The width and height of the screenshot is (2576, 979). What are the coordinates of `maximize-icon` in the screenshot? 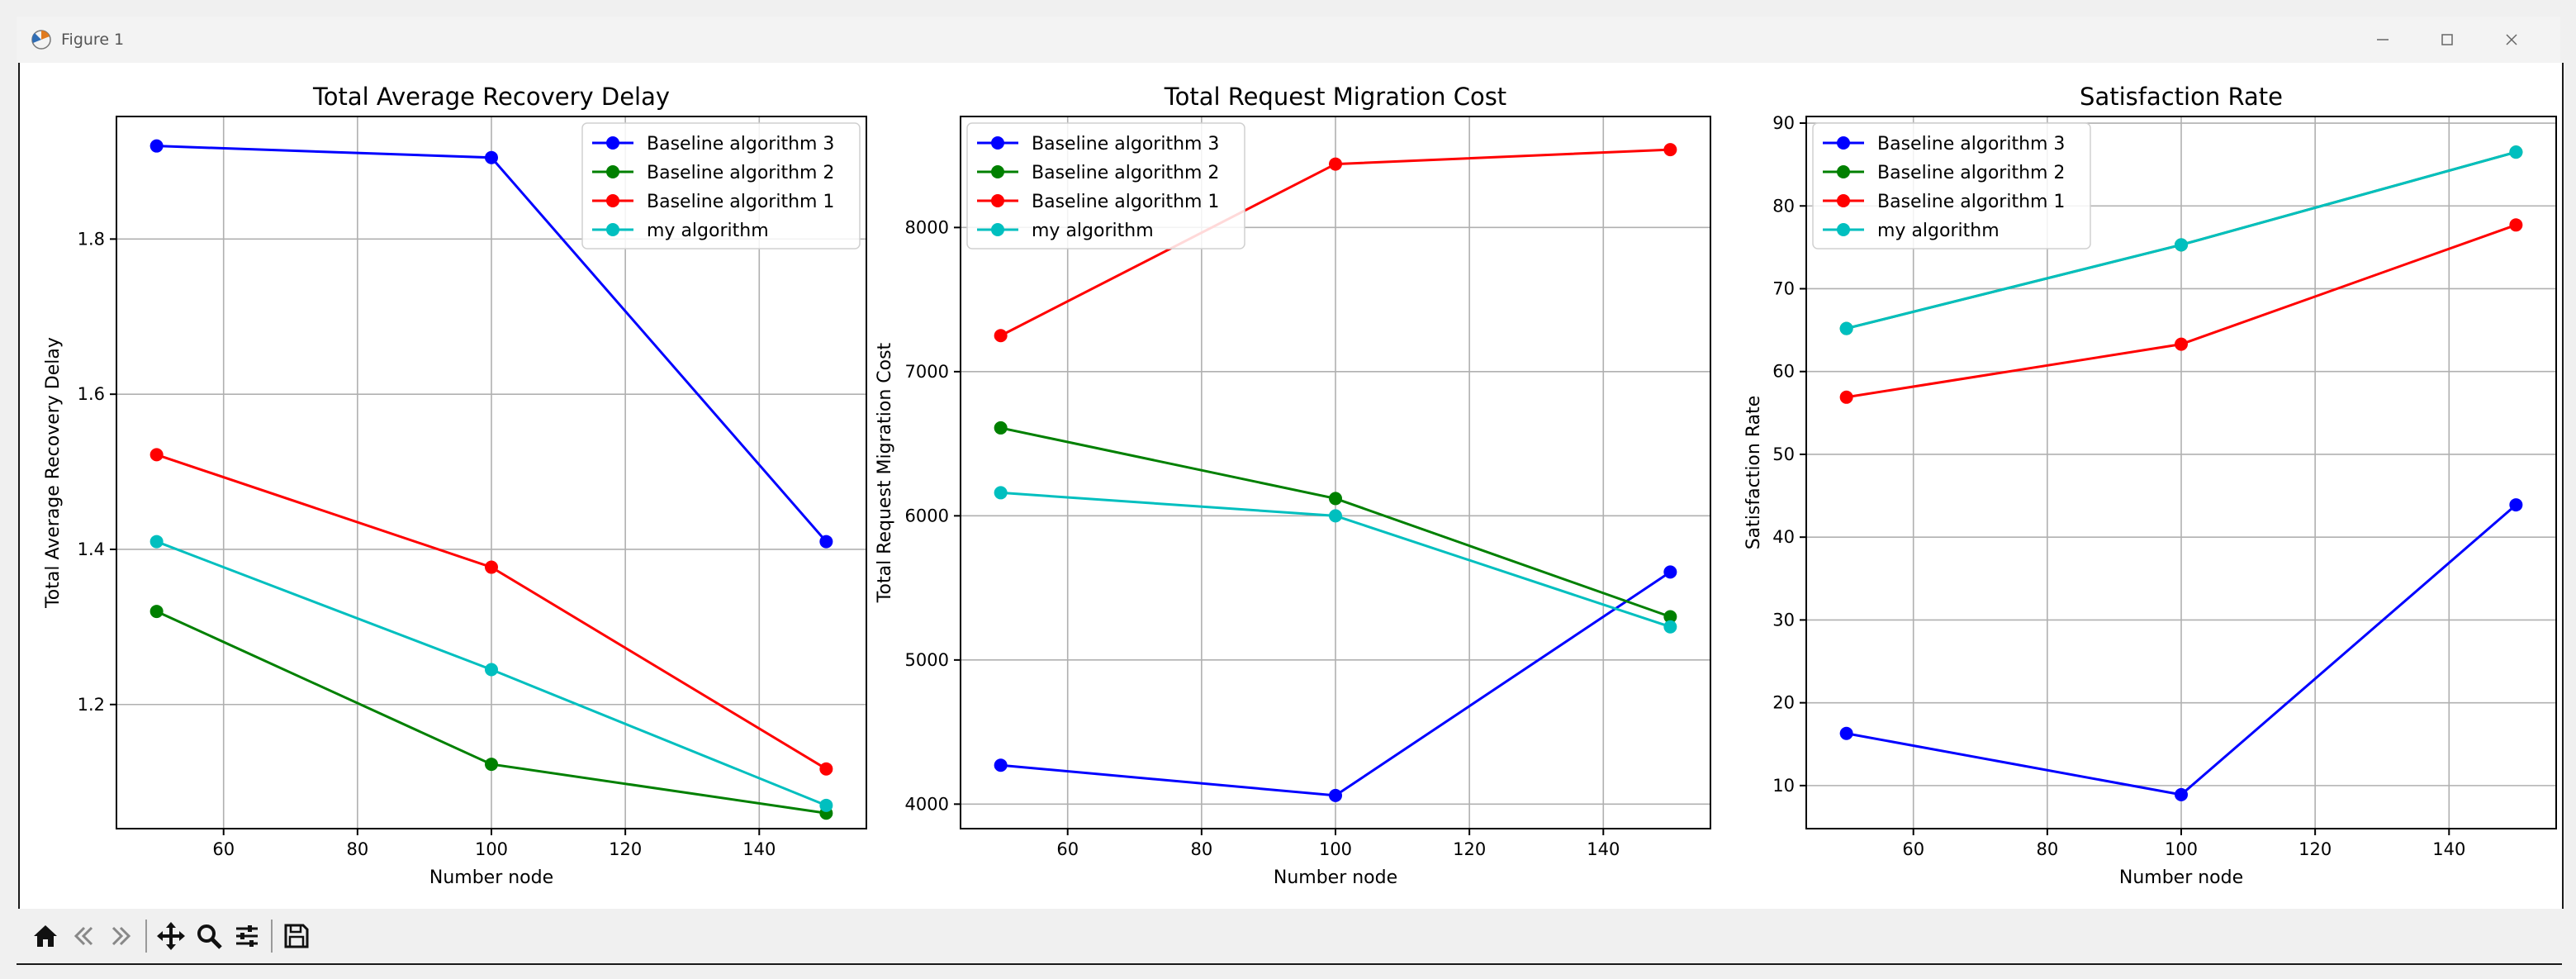 It's located at (2447, 39).